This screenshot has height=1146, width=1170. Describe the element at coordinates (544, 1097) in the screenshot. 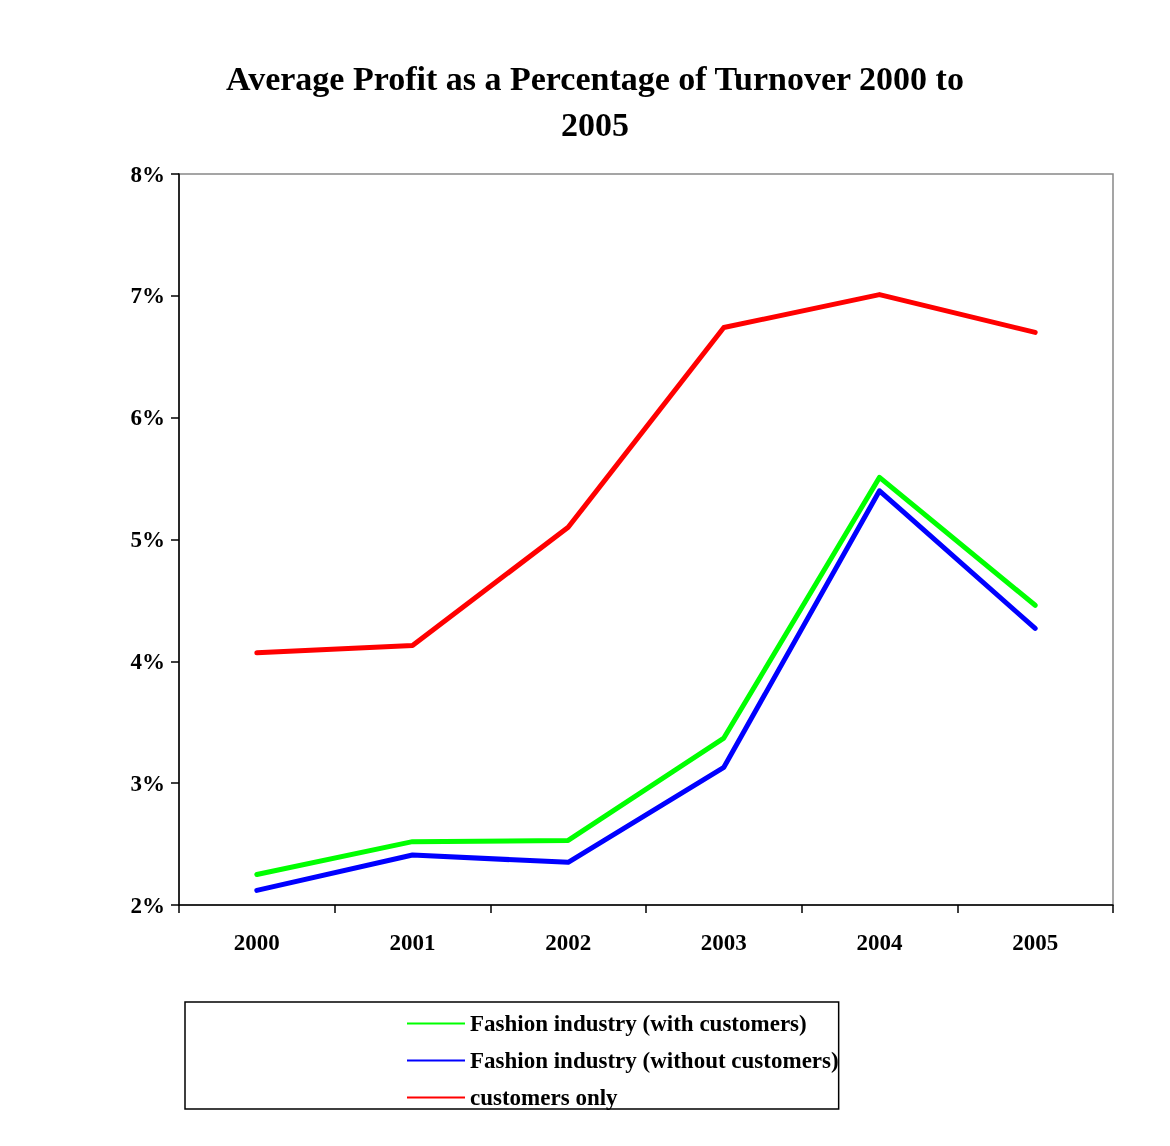

I see `legend-label: customers only` at that location.